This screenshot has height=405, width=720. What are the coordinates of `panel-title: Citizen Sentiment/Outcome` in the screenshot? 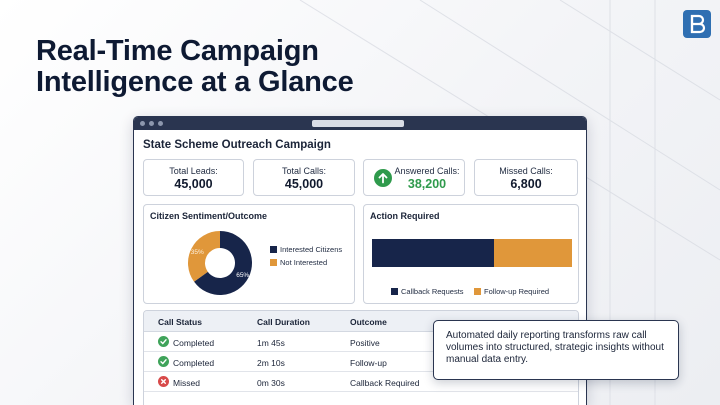 It's located at (209, 216).